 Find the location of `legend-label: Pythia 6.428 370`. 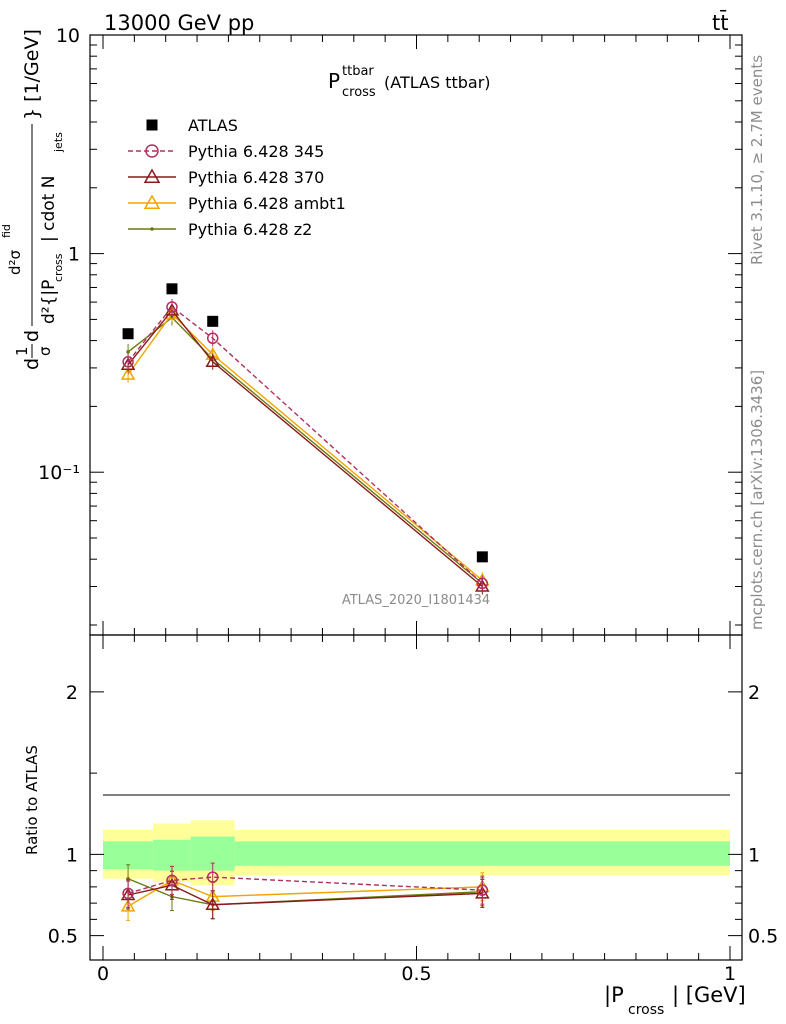

legend-label: Pythia 6.428 370 is located at coordinates (256, 177).